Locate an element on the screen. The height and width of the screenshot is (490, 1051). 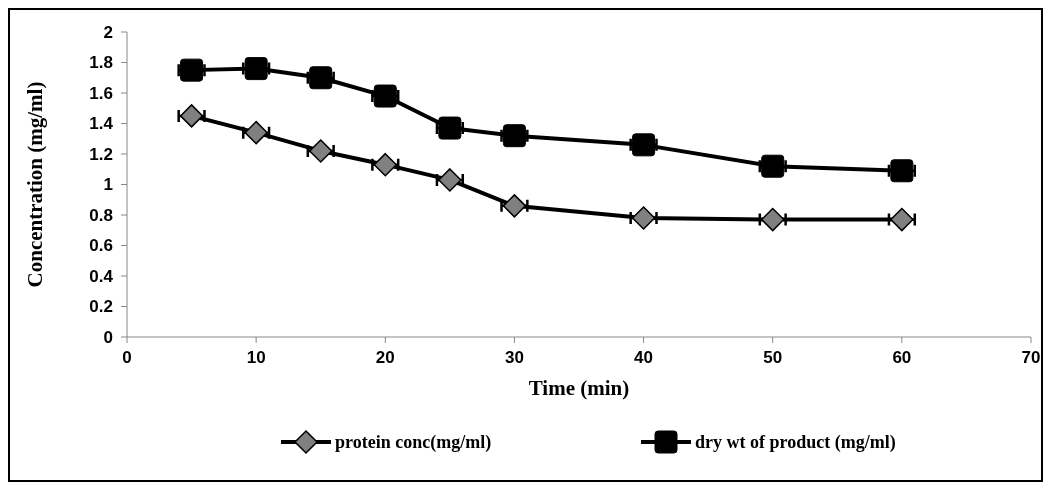
y-tick-label: 1.6 is located at coordinates (101, 93).